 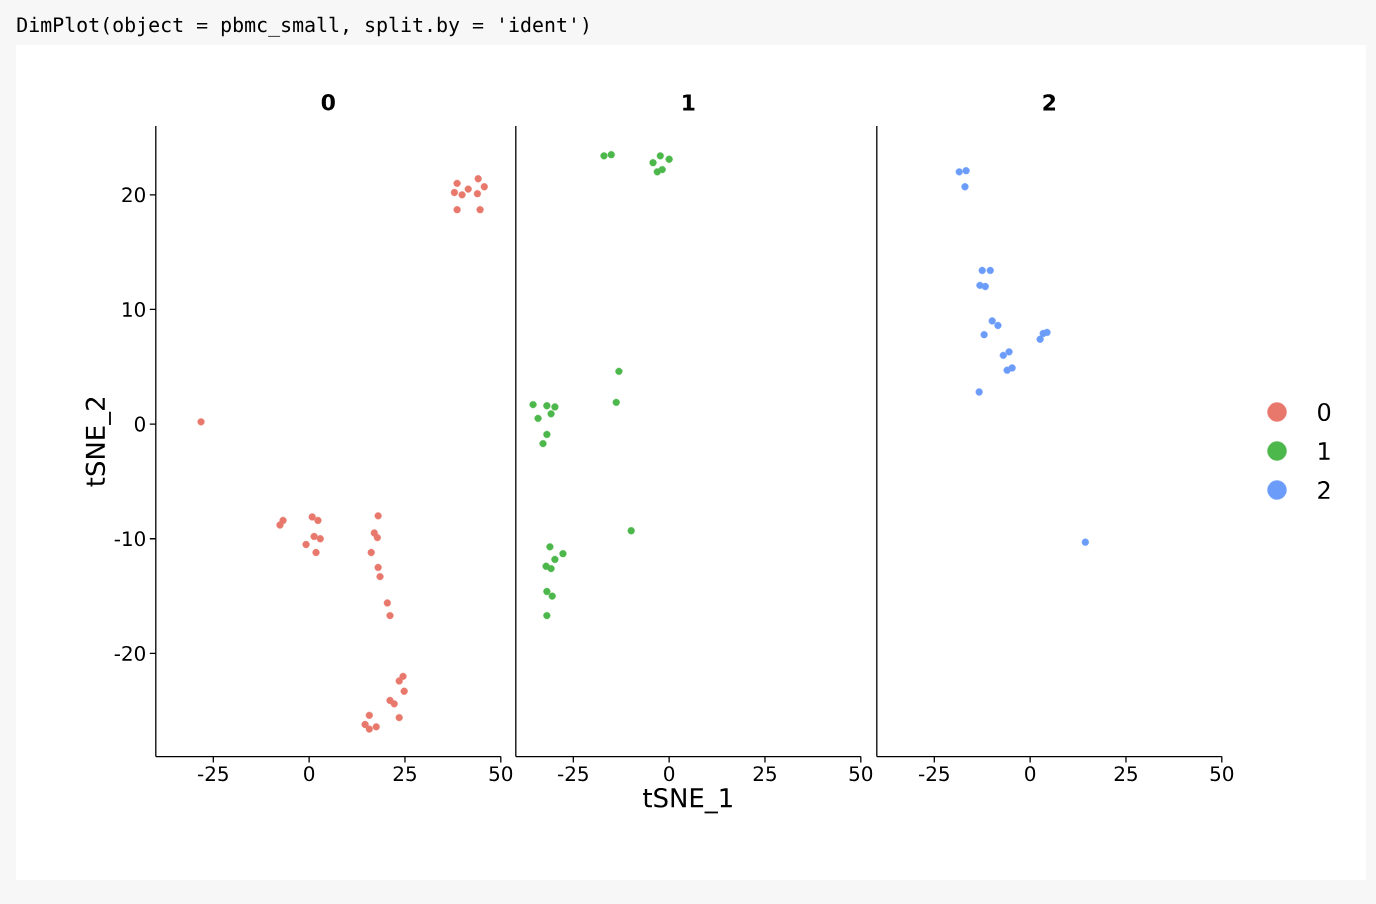 I want to click on legend-label: 0, so click(x=1324, y=412).